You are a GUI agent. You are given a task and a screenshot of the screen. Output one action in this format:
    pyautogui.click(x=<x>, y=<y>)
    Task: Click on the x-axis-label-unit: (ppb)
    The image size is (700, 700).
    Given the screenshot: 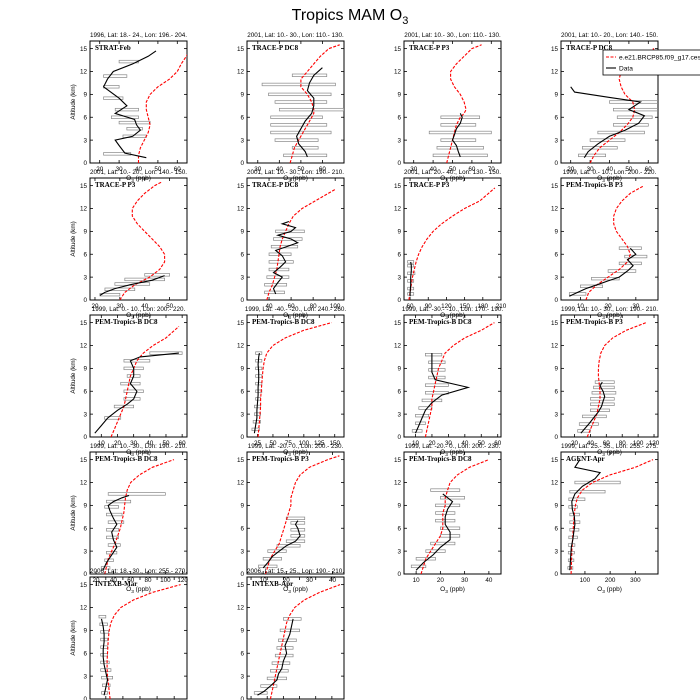 What is the action you would take?
    pyautogui.click(x=456, y=589)
    